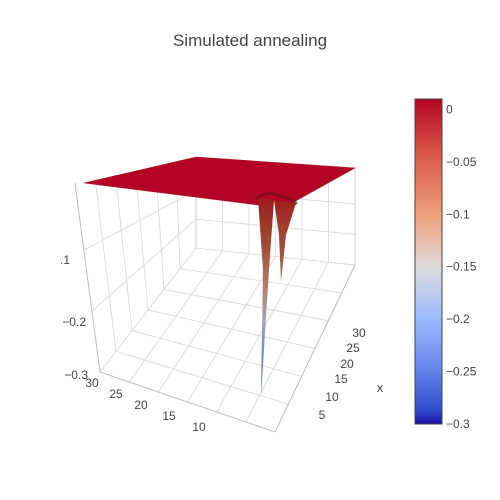  I want to click on x-axis-label: x, so click(380, 387).